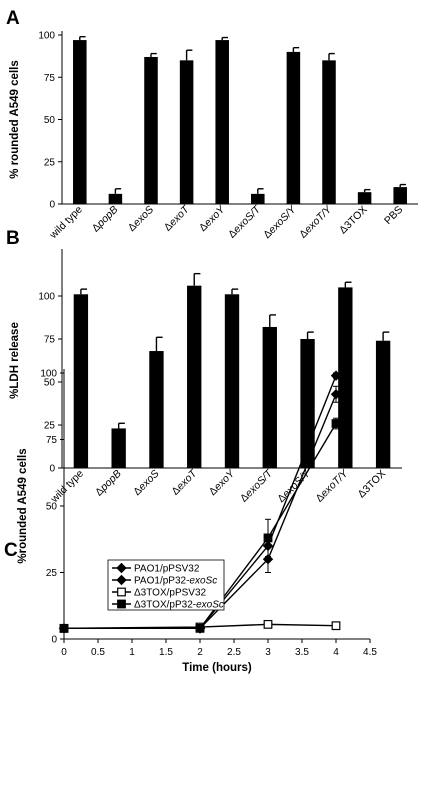  I want to click on label-part: PBS, so click(393, 215).